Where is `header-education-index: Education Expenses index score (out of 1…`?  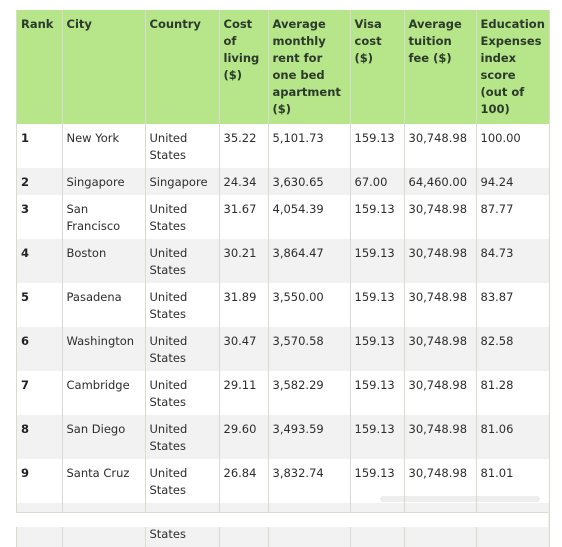
header-education-index: Education Expenses index score (out of 1… is located at coordinates (512, 67).